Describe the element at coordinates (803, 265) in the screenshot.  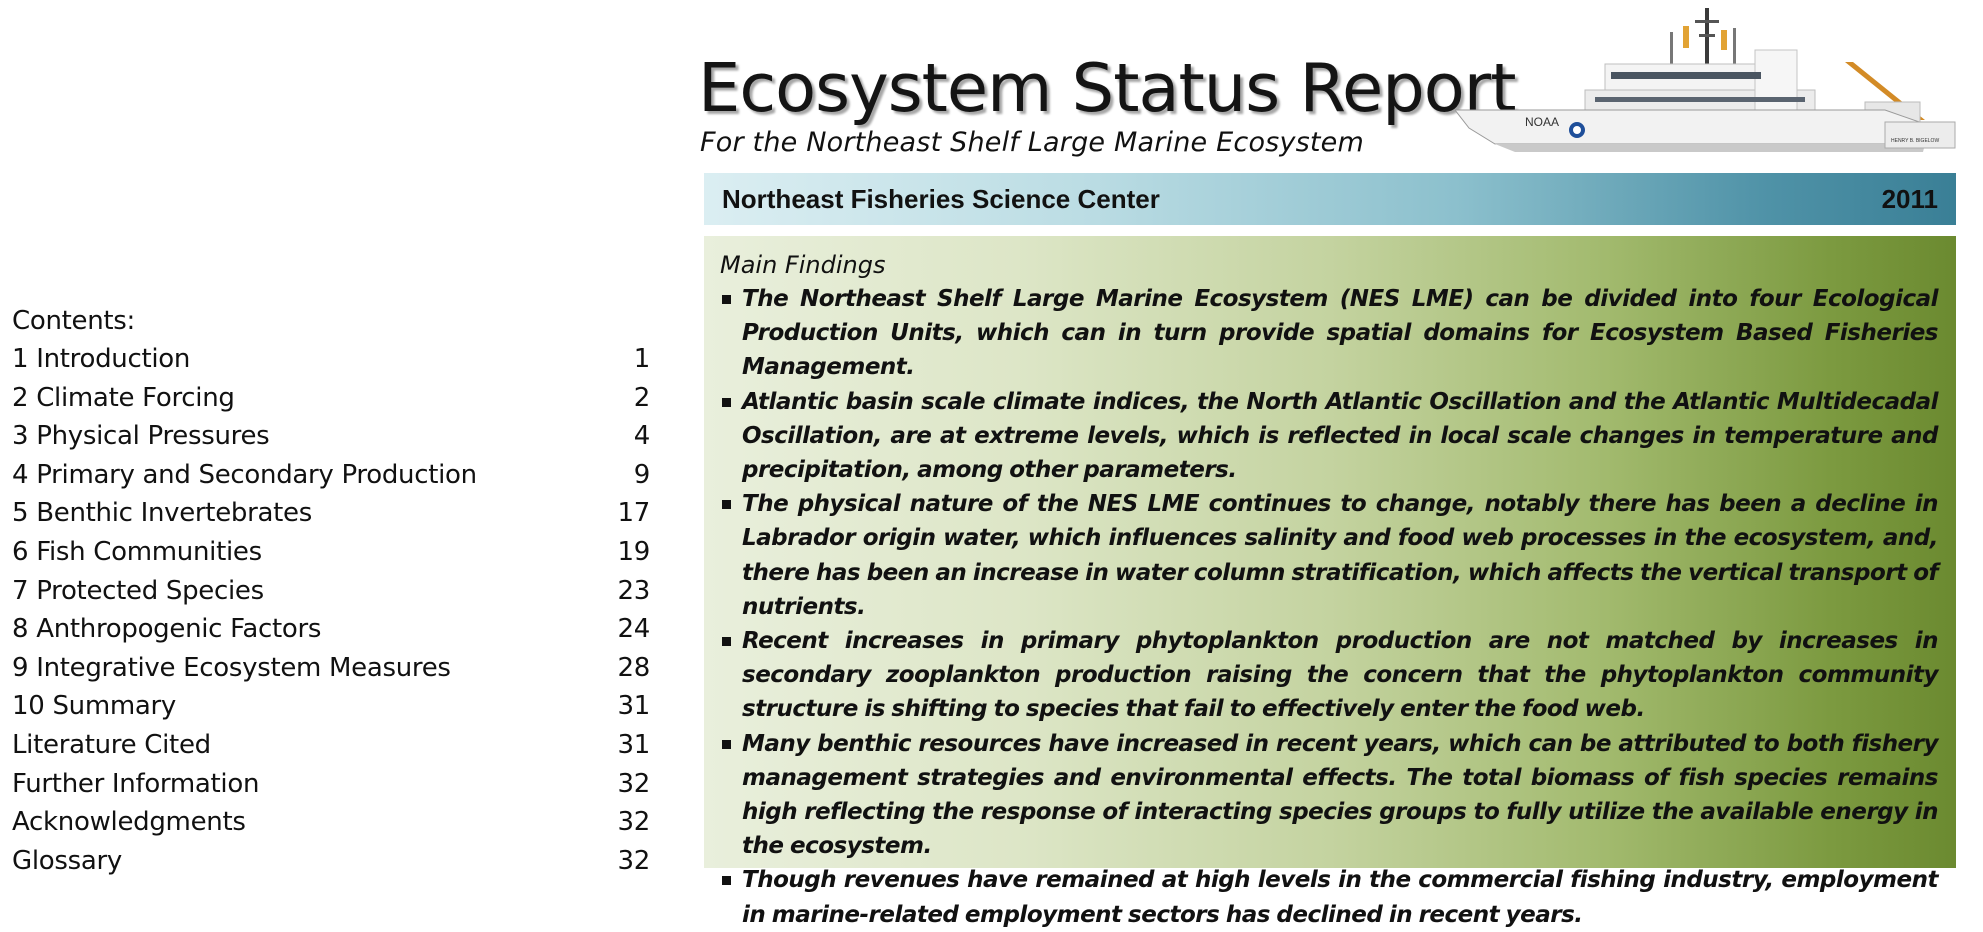
I see `findings-heading: Main Findings` at that location.